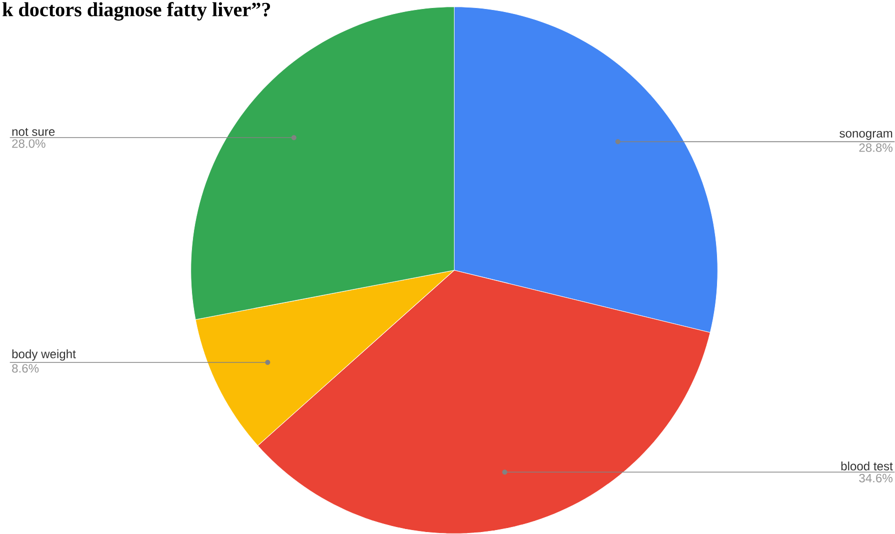 This screenshot has height=534, width=895. Describe the element at coordinates (33, 132) in the screenshot. I see `slice-label: not sure` at that location.